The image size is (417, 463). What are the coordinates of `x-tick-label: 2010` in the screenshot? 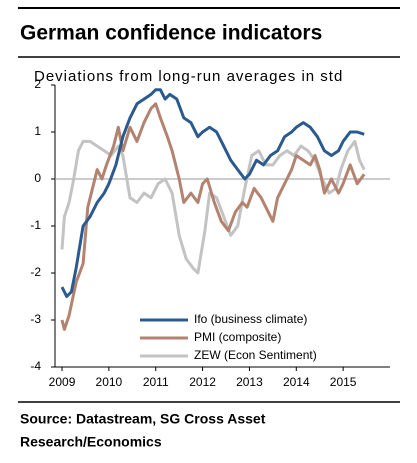 It's located at (109, 382).